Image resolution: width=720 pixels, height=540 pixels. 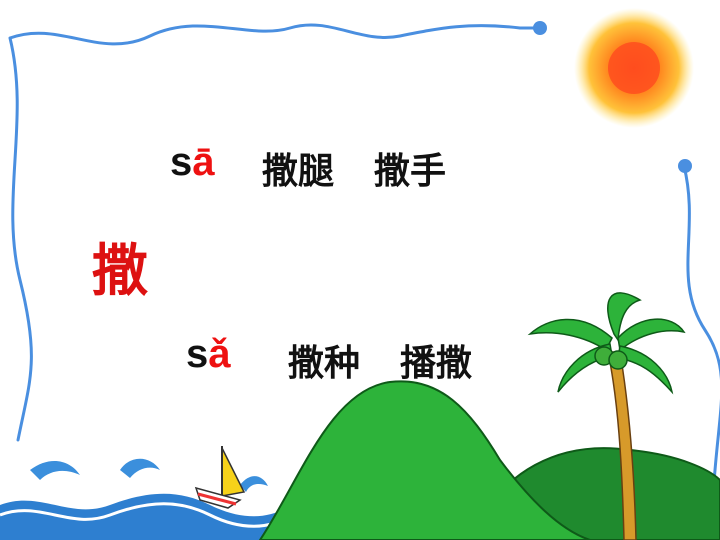 What do you see at coordinates (634, 68) in the screenshot?
I see `sun-icon` at bounding box center [634, 68].